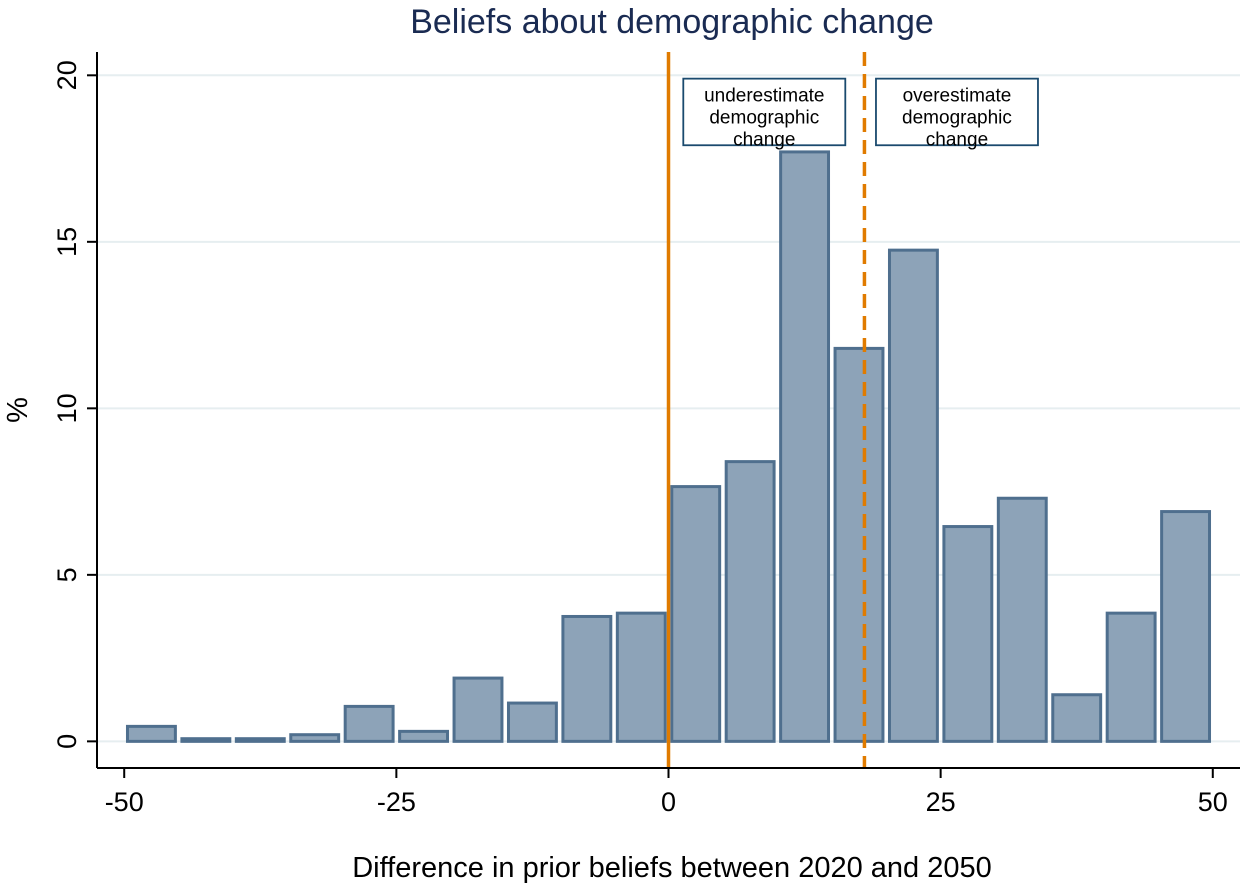 The height and width of the screenshot is (888, 1252). I want to click on x-tick-label: -25, so click(396, 802).